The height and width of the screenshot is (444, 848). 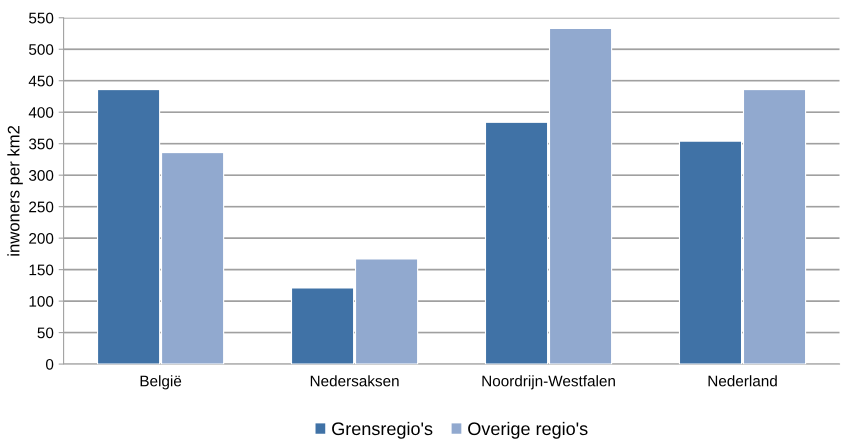 I want to click on x-tick-label: Noordrijn-Westfalen, so click(x=548, y=382).